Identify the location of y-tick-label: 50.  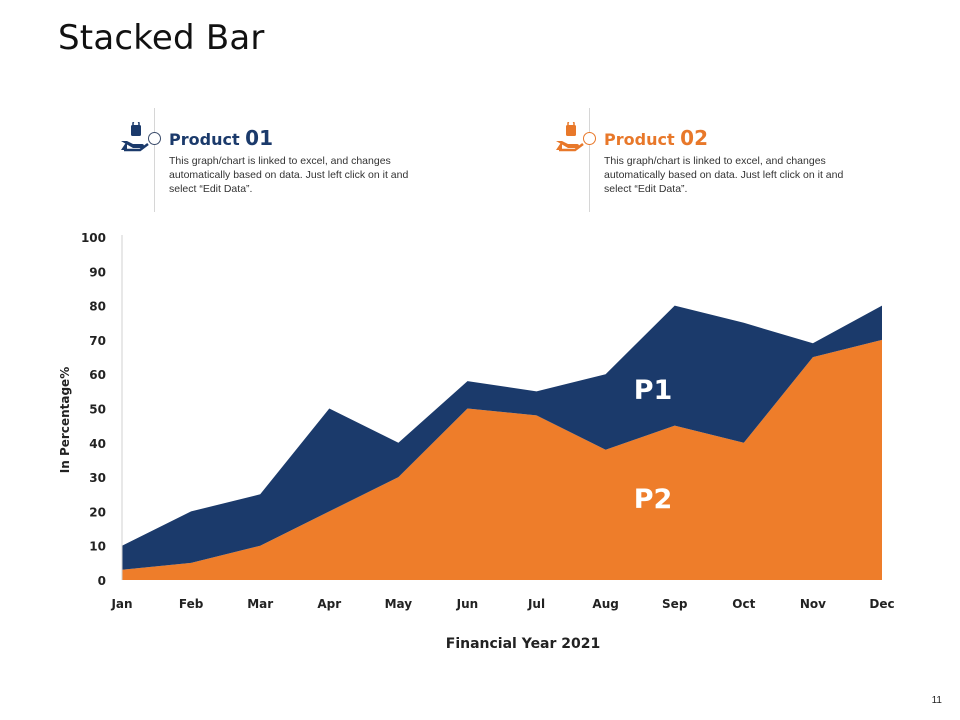
(97, 410).